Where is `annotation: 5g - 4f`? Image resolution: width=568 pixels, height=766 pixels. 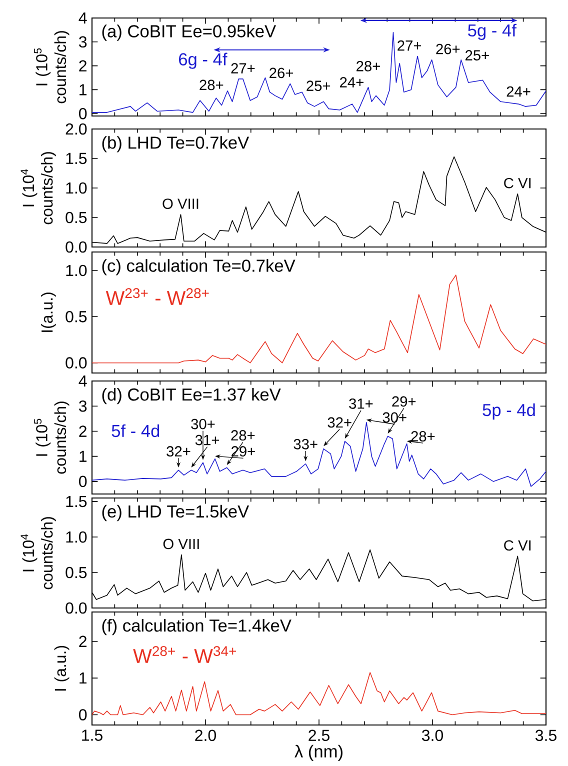 annotation: 5g - 4f is located at coordinates (492, 32).